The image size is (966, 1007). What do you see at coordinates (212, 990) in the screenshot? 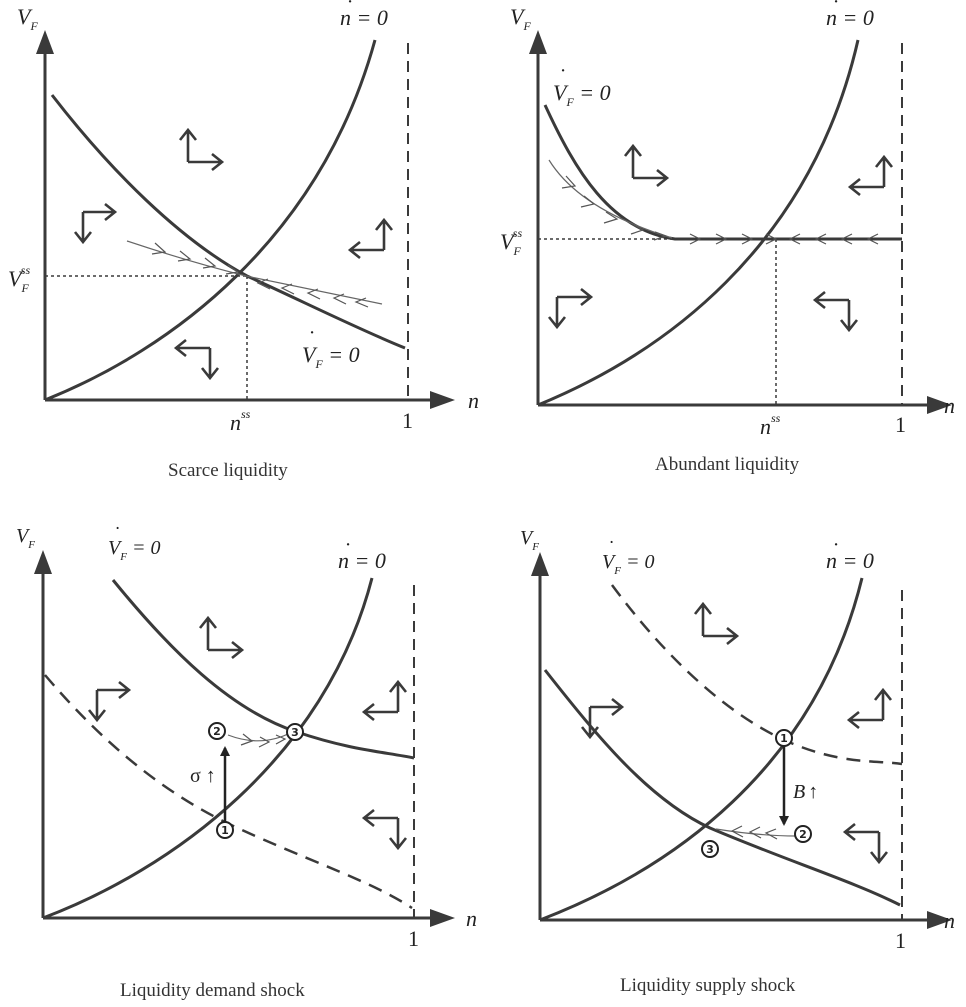
I see `panel-caption: Liquidity demand shock` at bounding box center [212, 990].